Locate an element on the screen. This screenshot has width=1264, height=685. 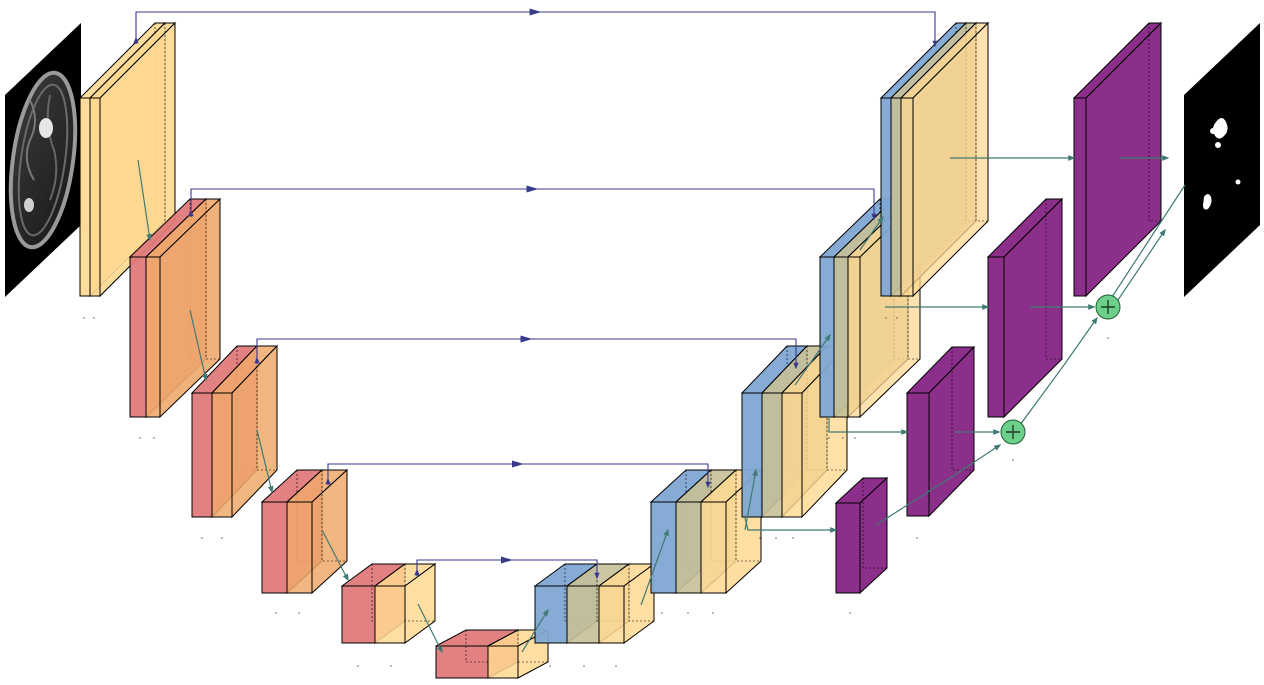
sum-node-lower is located at coordinates (1013, 432).